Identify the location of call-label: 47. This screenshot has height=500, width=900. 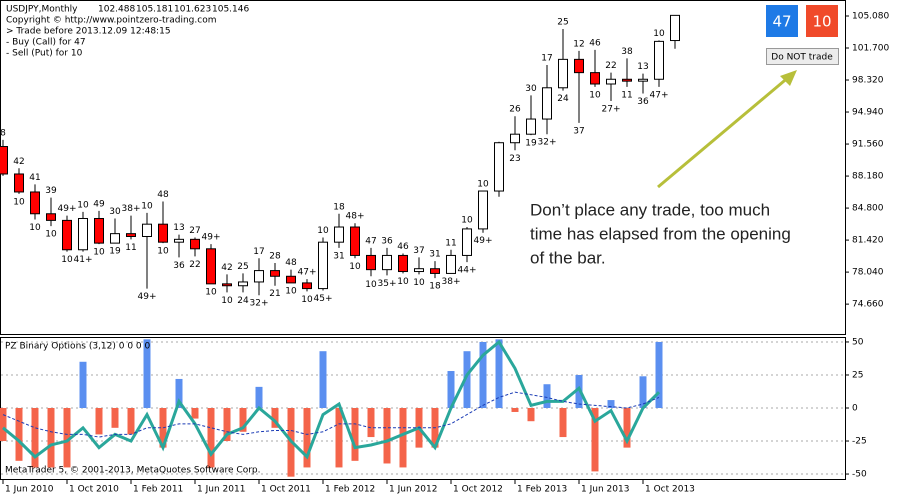
(781, 22).